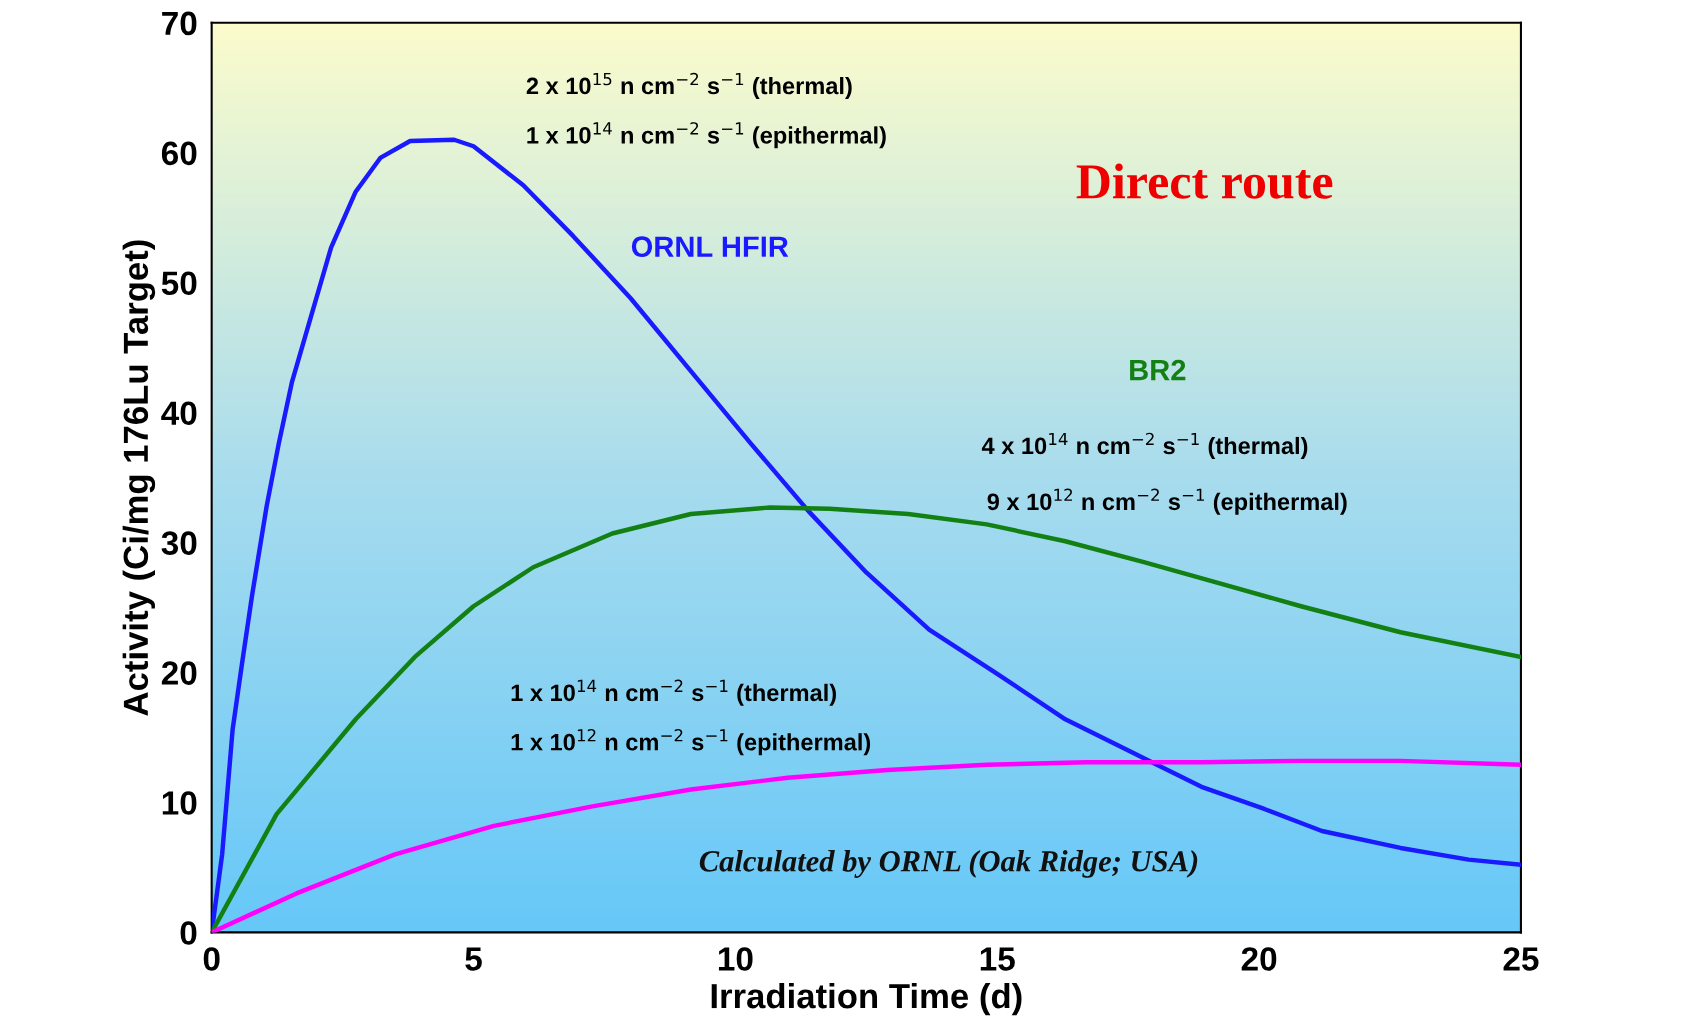  Describe the element at coordinates (735, 959) in the screenshot. I see `x-tick-label: 10` at that location.